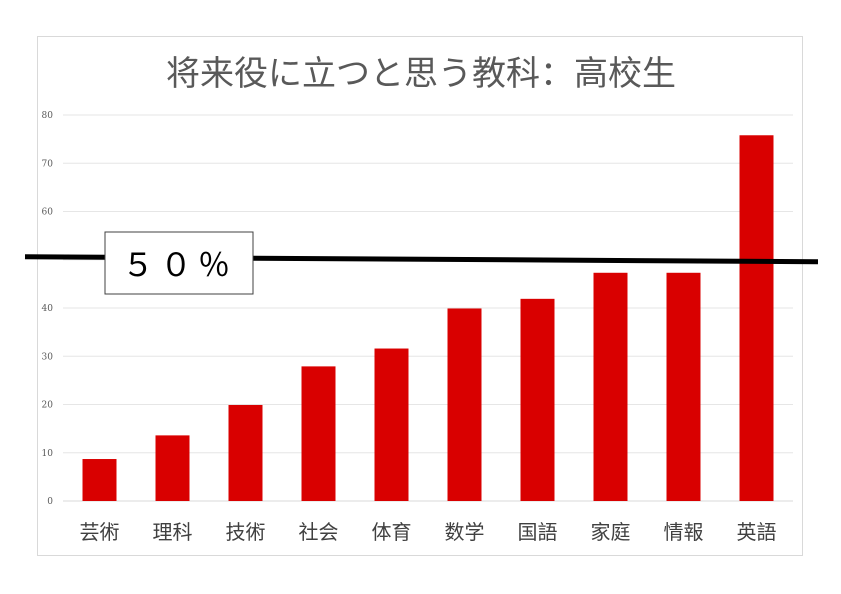 The width and height of the screenshot is (841, 594). Describe the element at coordinates (173, 532) in the screenshot. I see `x-tick-label: 理科` at that location.